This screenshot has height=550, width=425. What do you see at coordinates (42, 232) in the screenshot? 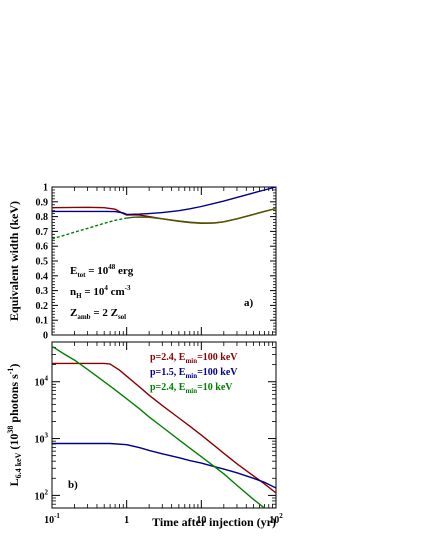
I see `panel-a-y-tick-label: 0.7` at bounding box center [42, 232].